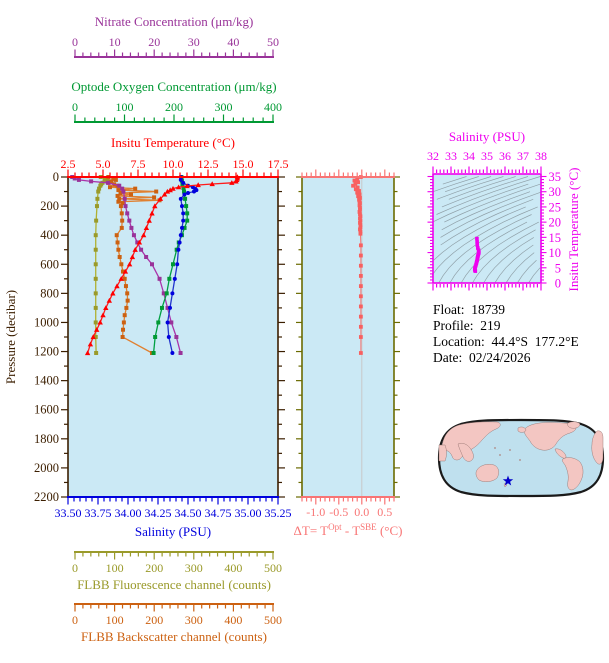 This screenshot has width=609, height=663. I want to click on temperature-axis: 2.5 5.0 7.5 10.0 12.5 15.0 17.5, so click(175, 166).